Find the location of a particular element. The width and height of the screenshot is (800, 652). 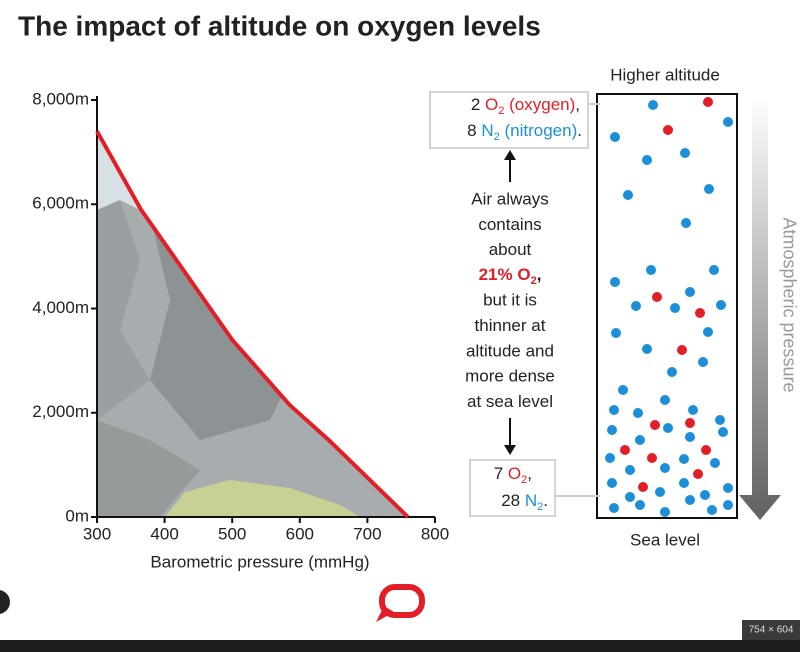

callout-line: 2 O2 (oxygen), is located at coordinates (525, 107).